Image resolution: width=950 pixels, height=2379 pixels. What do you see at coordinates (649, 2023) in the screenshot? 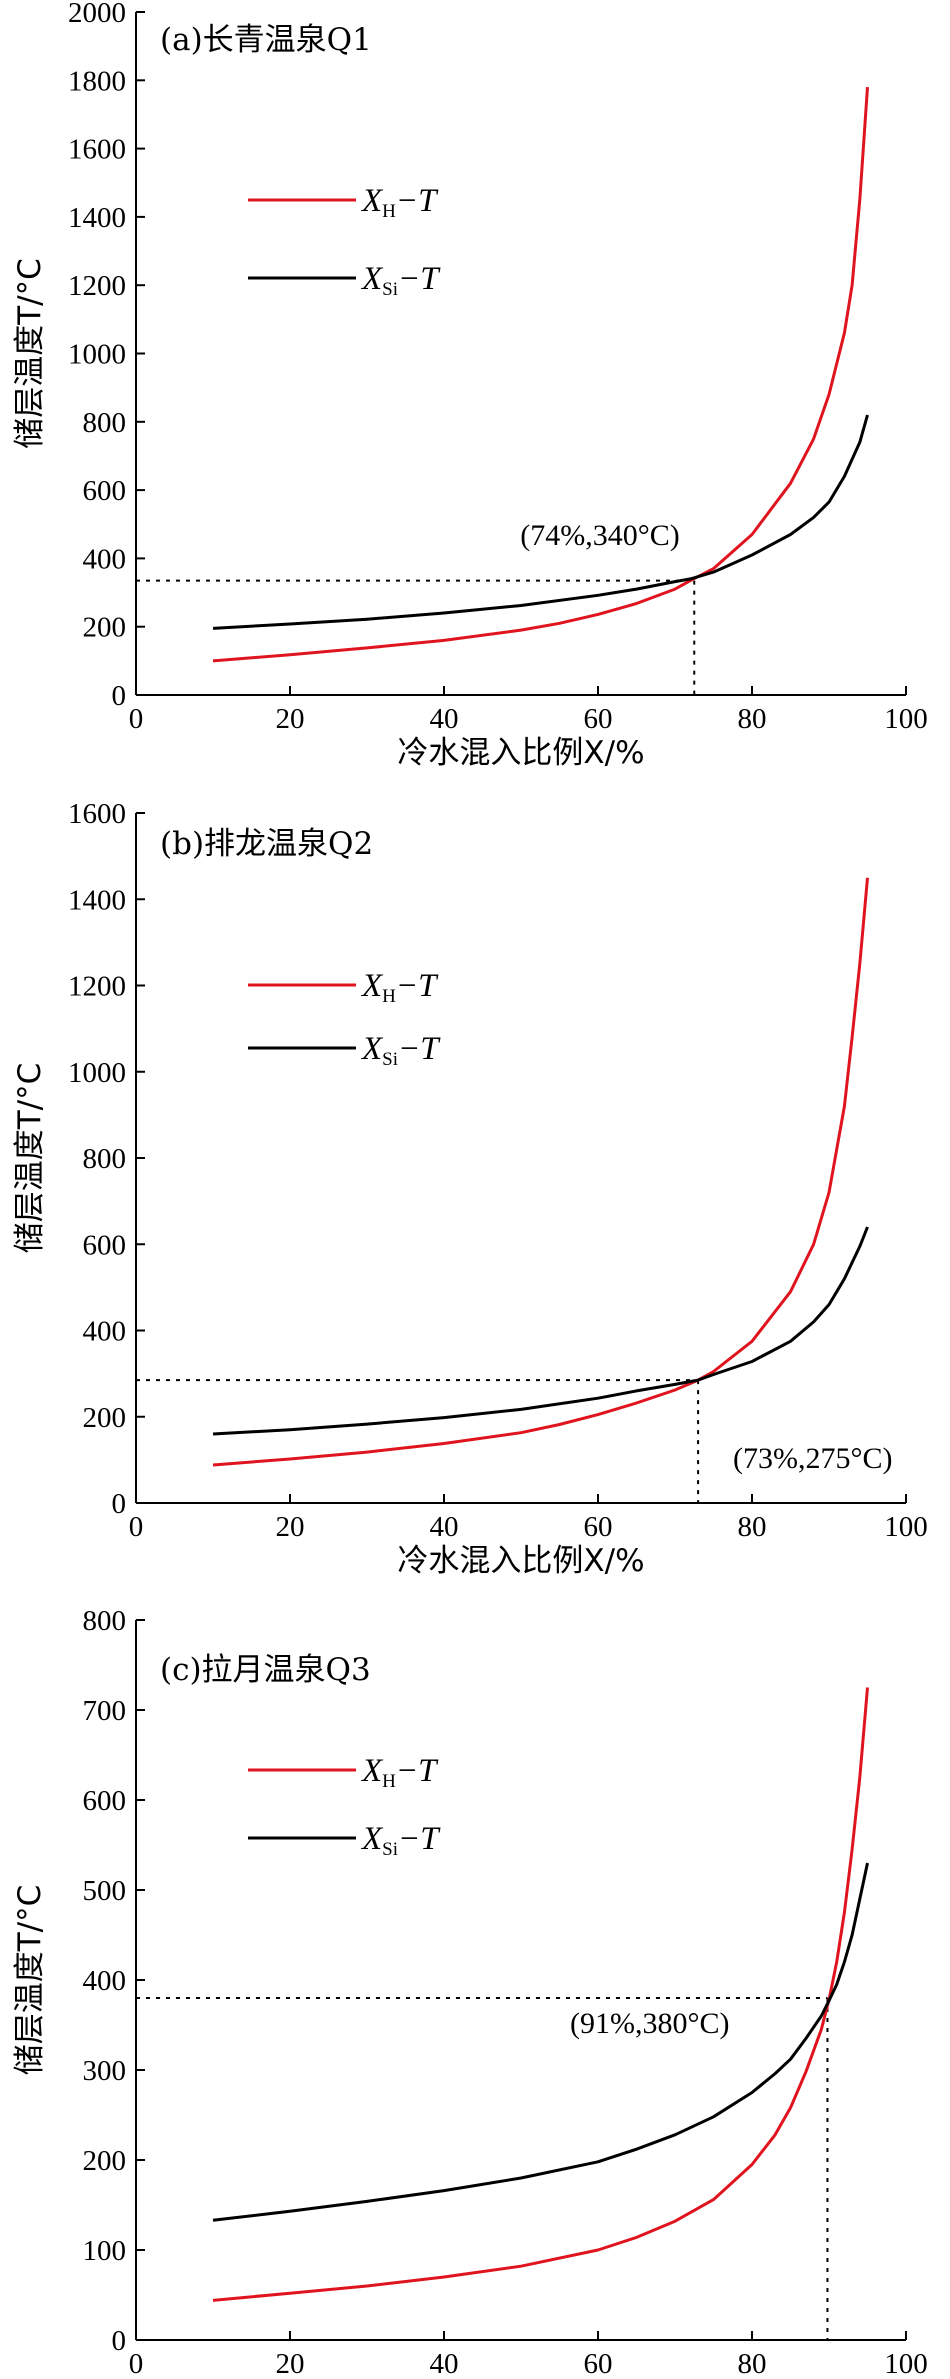
I see `intersection-label: (91%,380°C)` at bounding box center [649, 2023].